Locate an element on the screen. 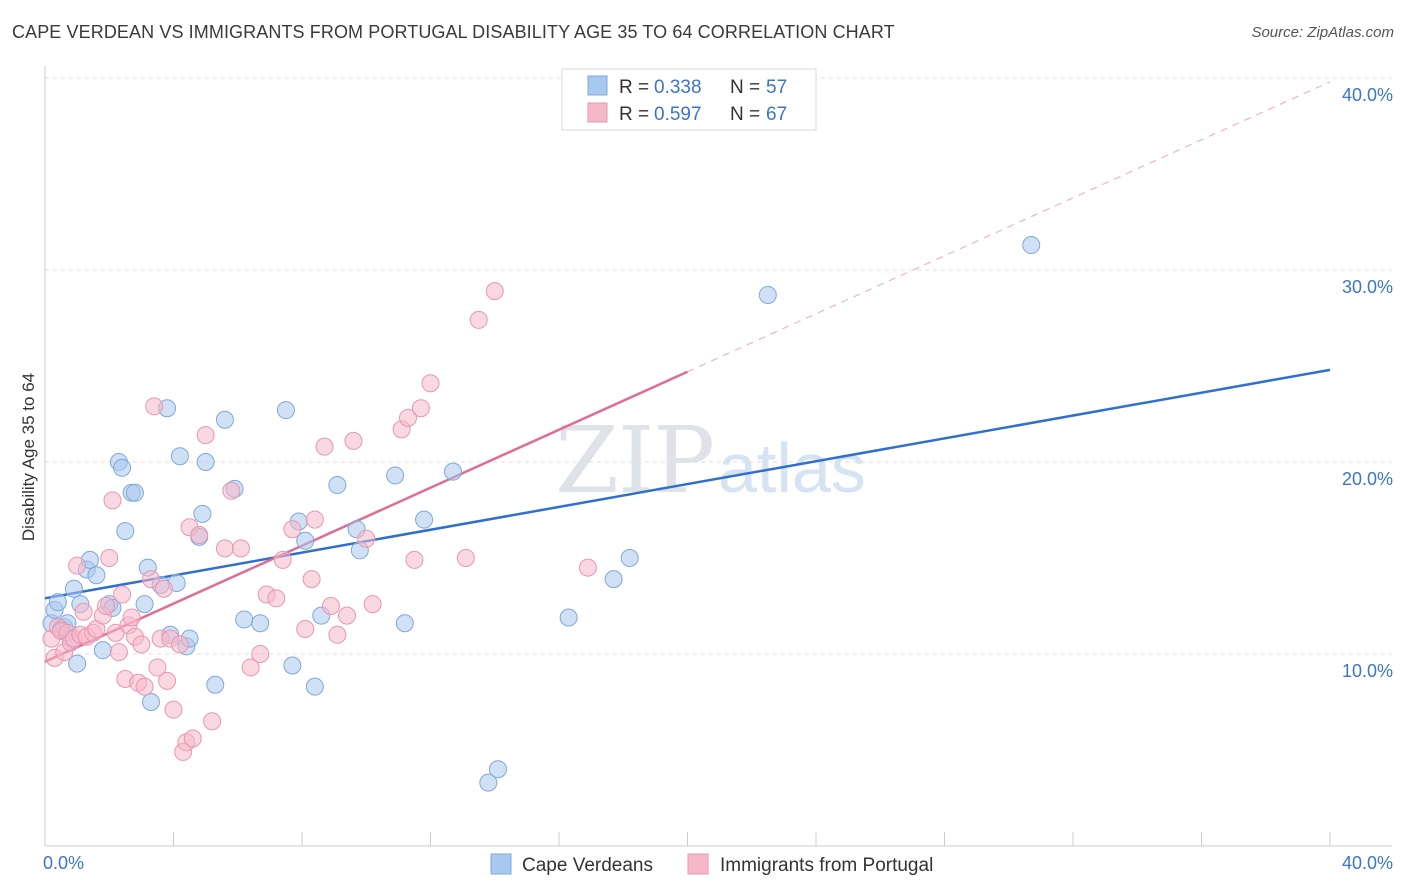  legend-swatch-blue is located at coordinates (597, 85).